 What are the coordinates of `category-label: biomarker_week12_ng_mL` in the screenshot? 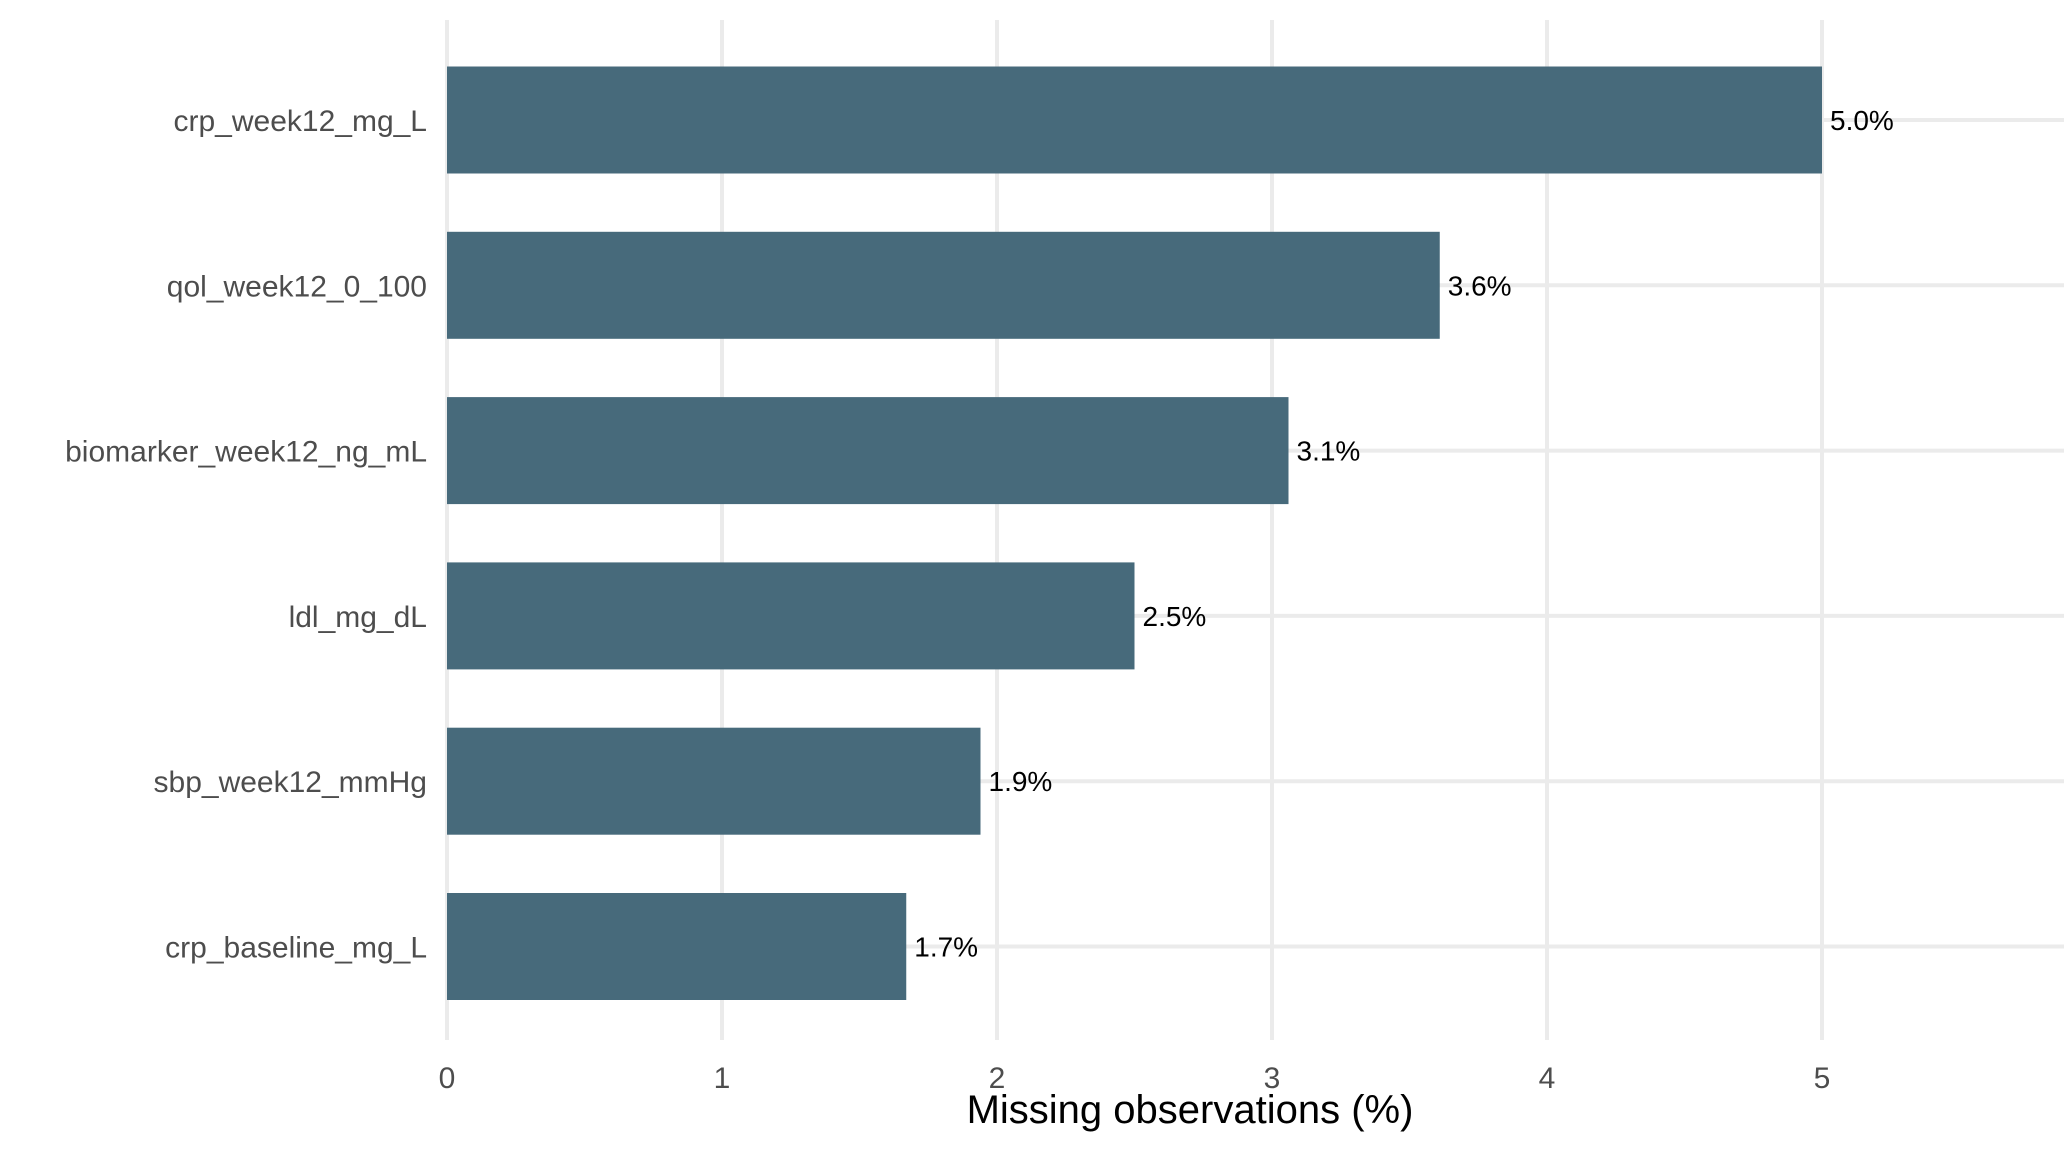 It's located at (246, 452).